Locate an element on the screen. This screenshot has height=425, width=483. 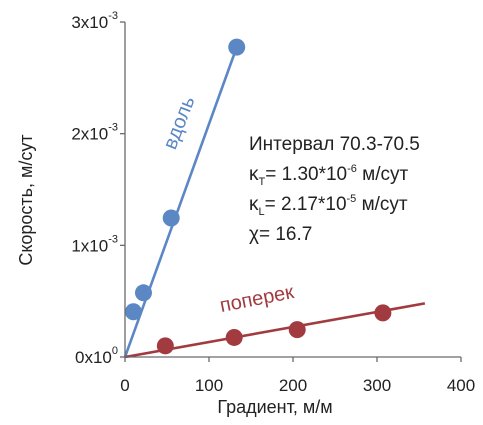
annotation-kt-unit: м/сут is located at coordinates (383, 174).